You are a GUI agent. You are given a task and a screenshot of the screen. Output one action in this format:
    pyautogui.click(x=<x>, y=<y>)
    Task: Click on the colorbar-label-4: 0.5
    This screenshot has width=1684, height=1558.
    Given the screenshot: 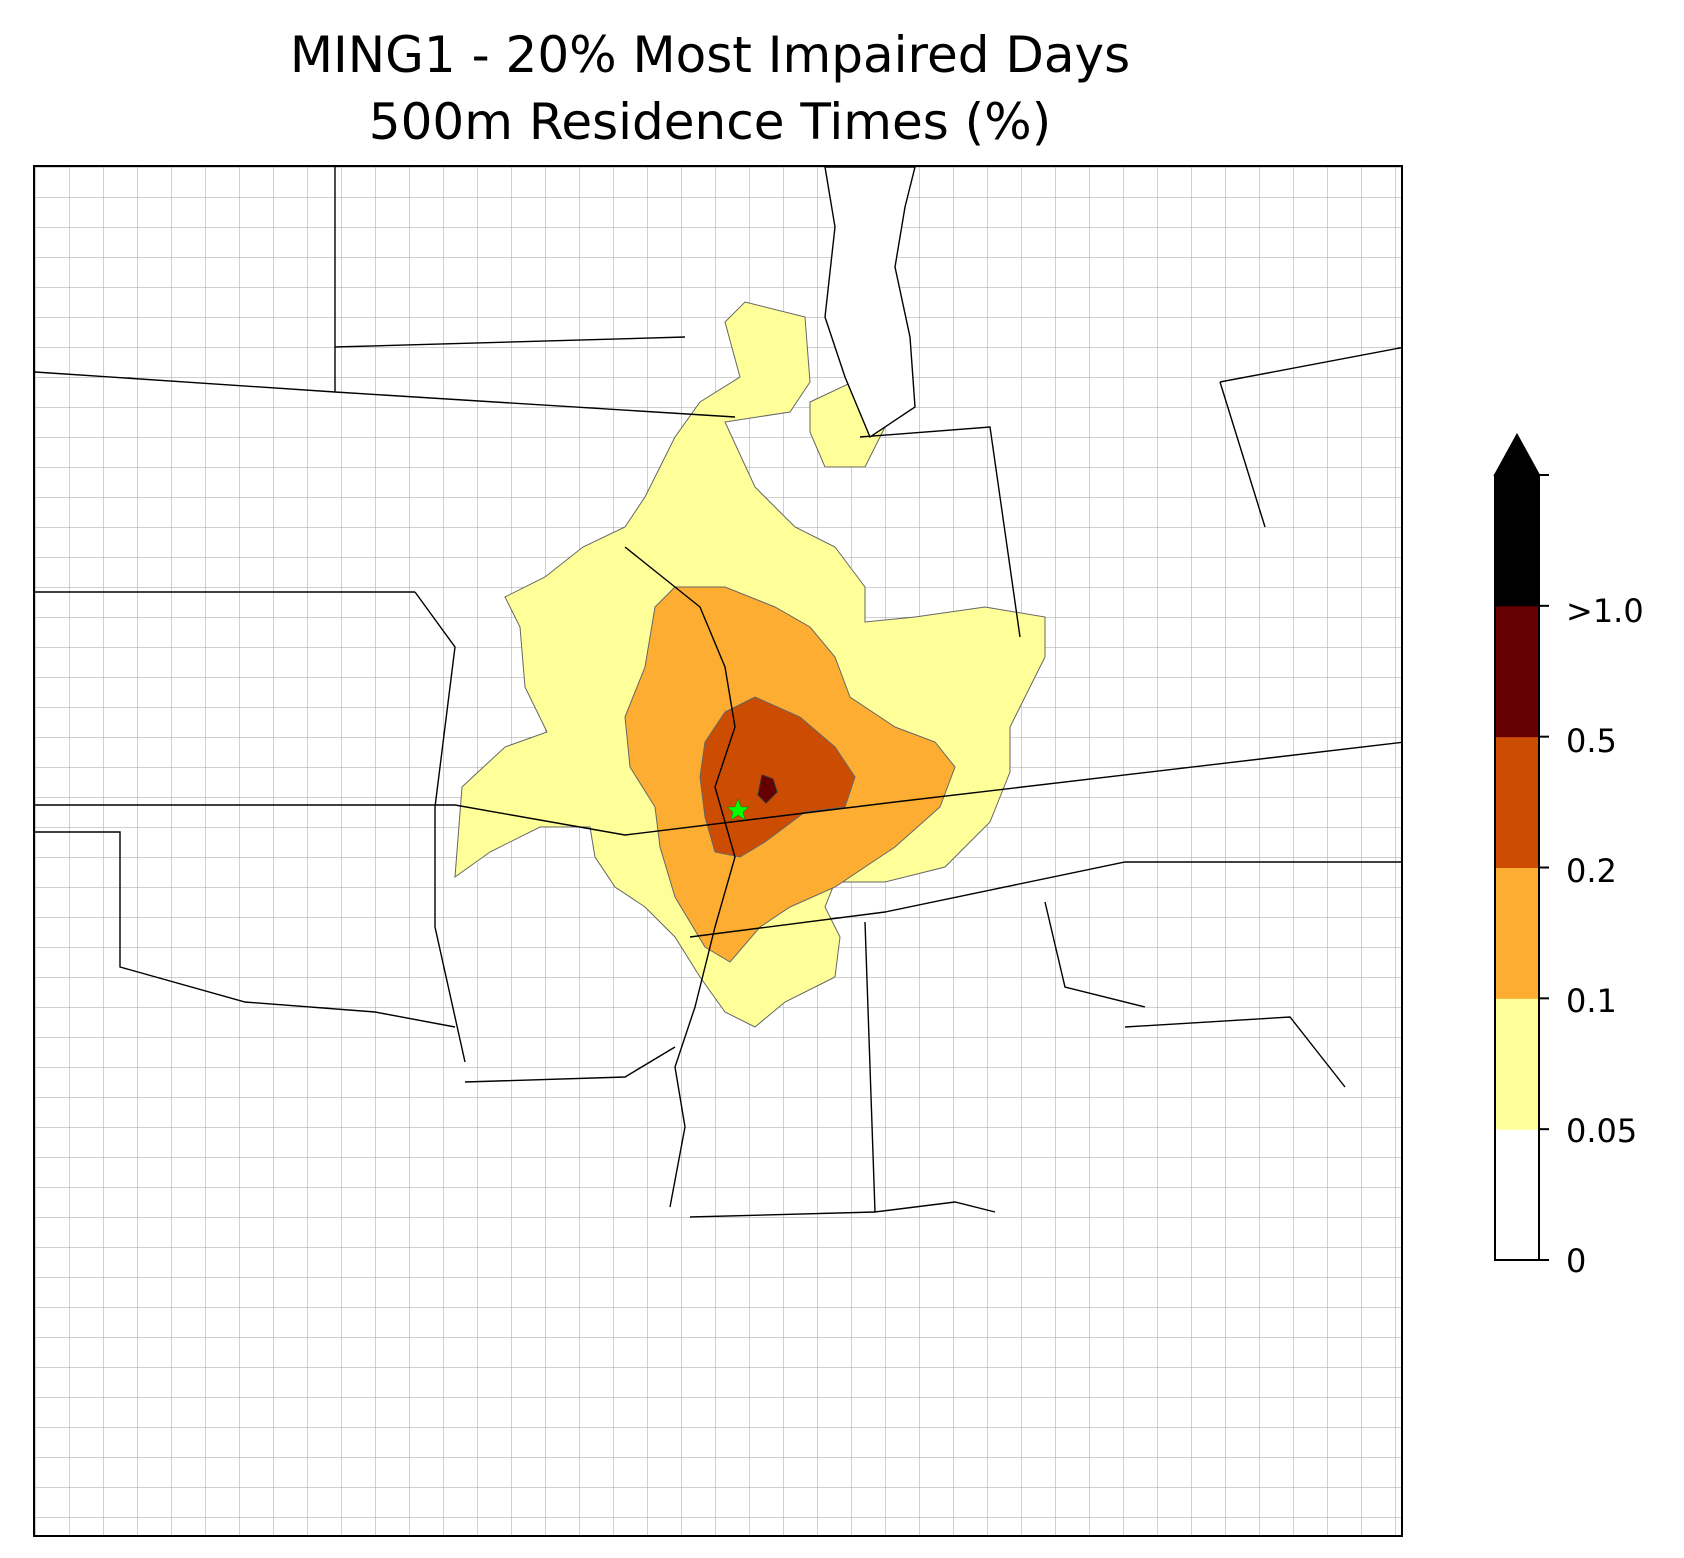 What is the action you would take?
    pyautogui.click(x=1591, y=741)
    